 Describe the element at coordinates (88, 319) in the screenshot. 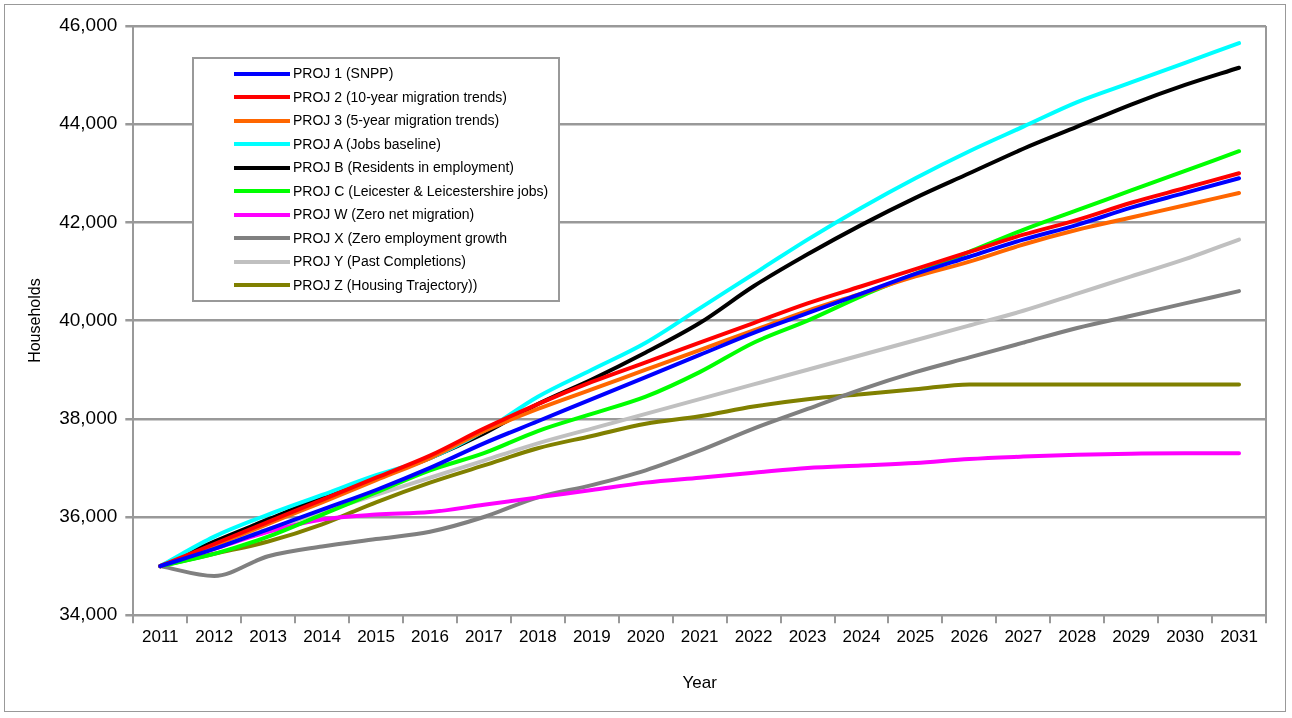

I see `y-tick-label: 40,000` at that location.